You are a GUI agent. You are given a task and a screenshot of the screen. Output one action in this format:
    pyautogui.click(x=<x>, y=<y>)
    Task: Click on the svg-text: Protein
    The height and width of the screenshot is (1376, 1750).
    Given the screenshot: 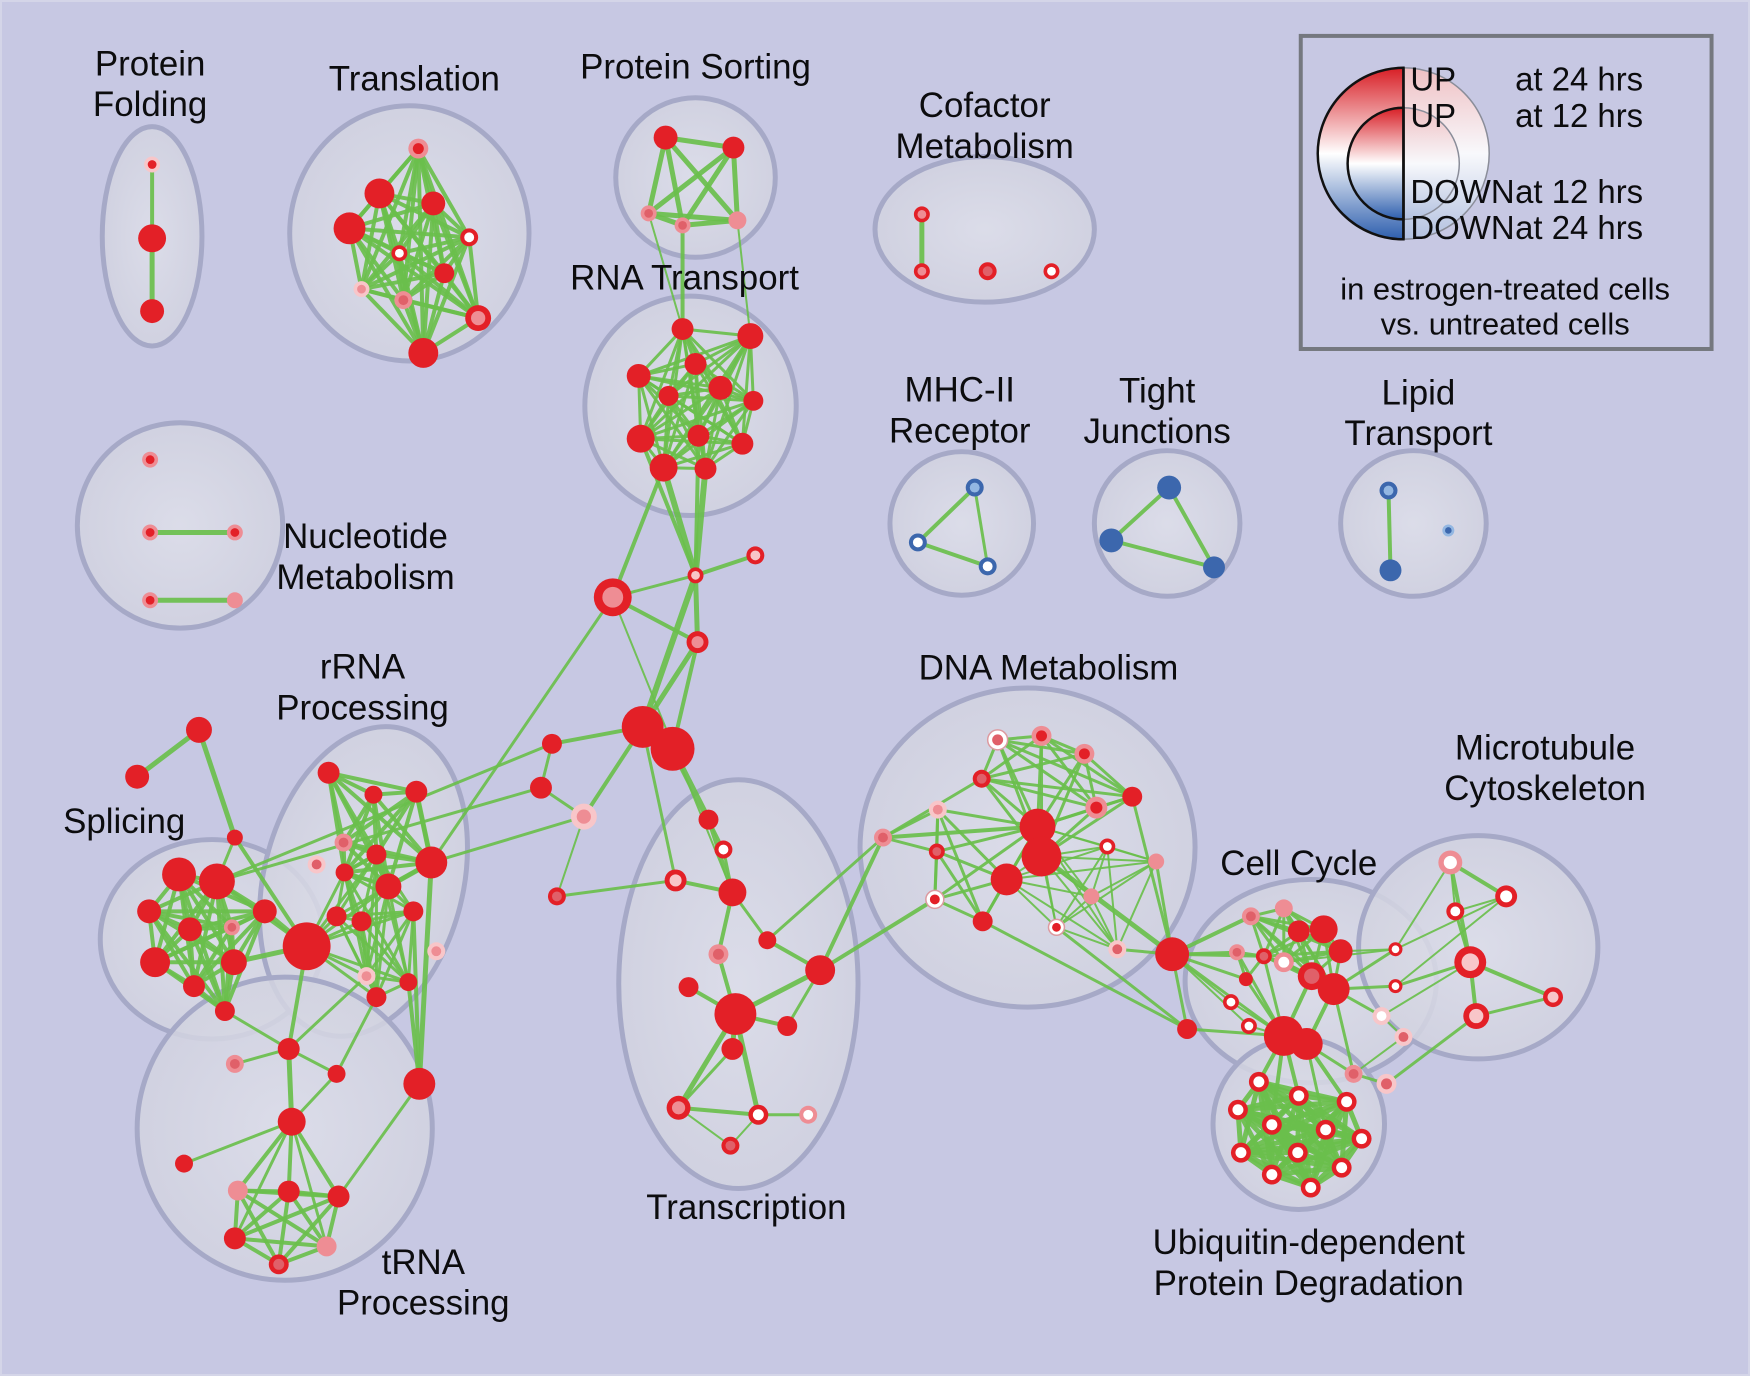 What is the action you would take?
    pyautogui.click(x=150, y=63)
    